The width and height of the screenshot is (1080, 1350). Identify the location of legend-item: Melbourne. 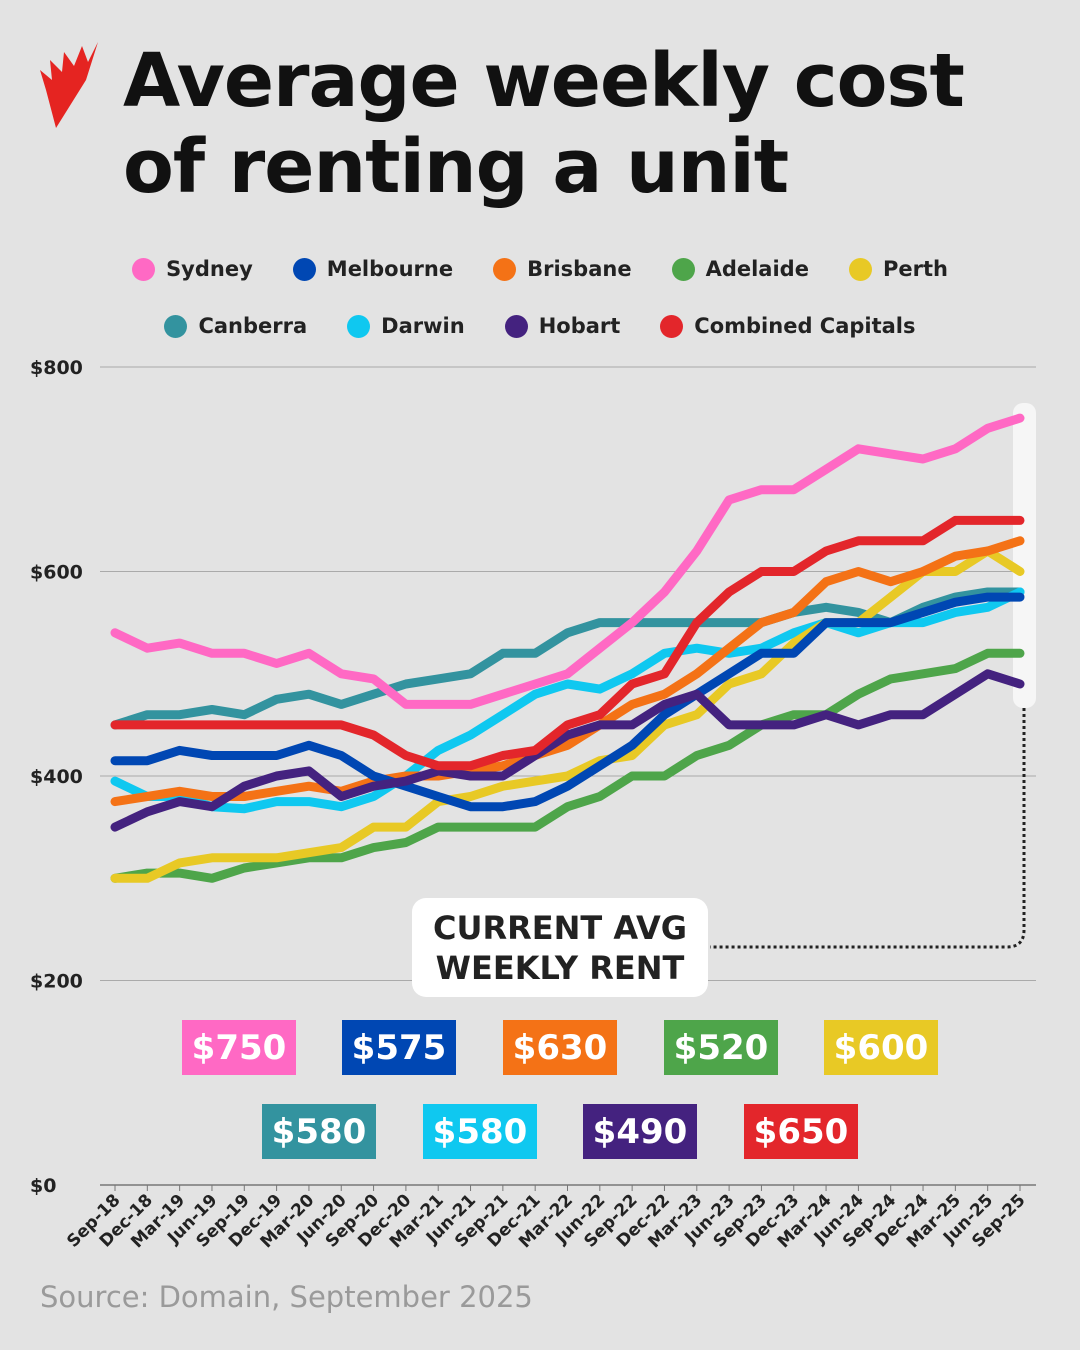
(373, 269).